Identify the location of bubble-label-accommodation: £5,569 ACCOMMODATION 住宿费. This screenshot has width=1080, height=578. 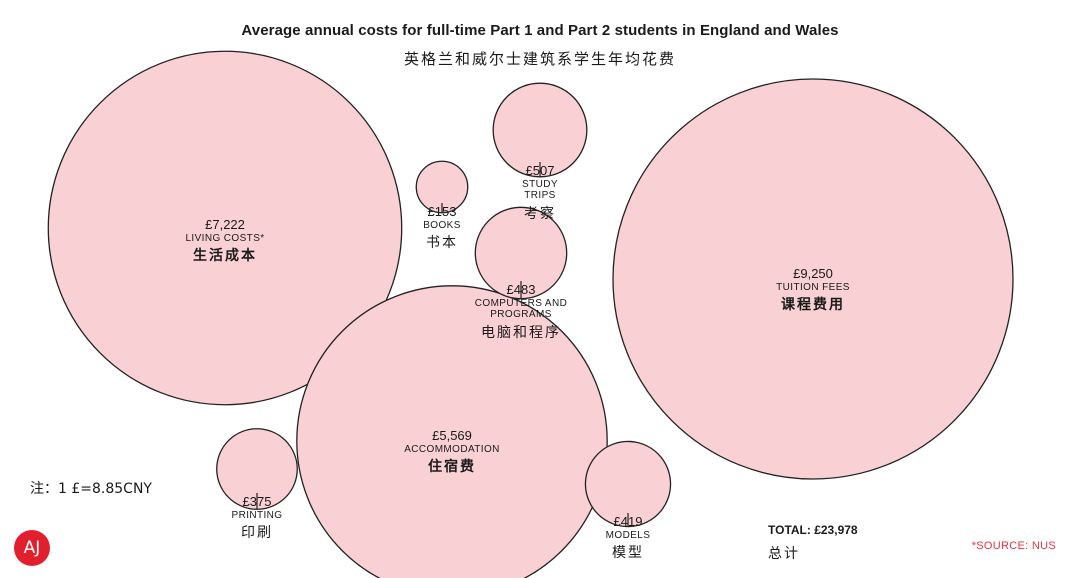
(452, 452).